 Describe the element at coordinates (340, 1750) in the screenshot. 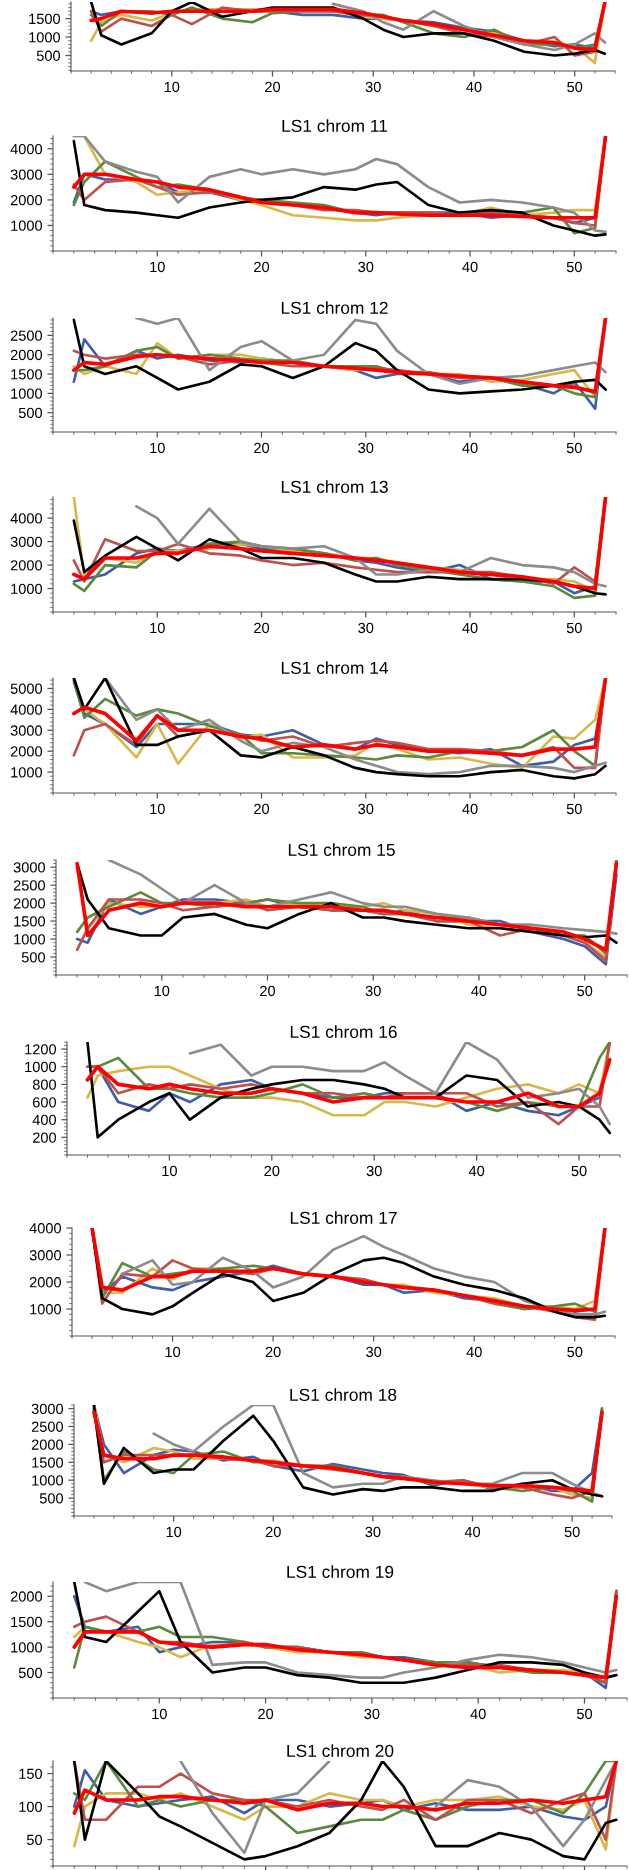

I see `chart-title: LS1 chrom 20` at that location.